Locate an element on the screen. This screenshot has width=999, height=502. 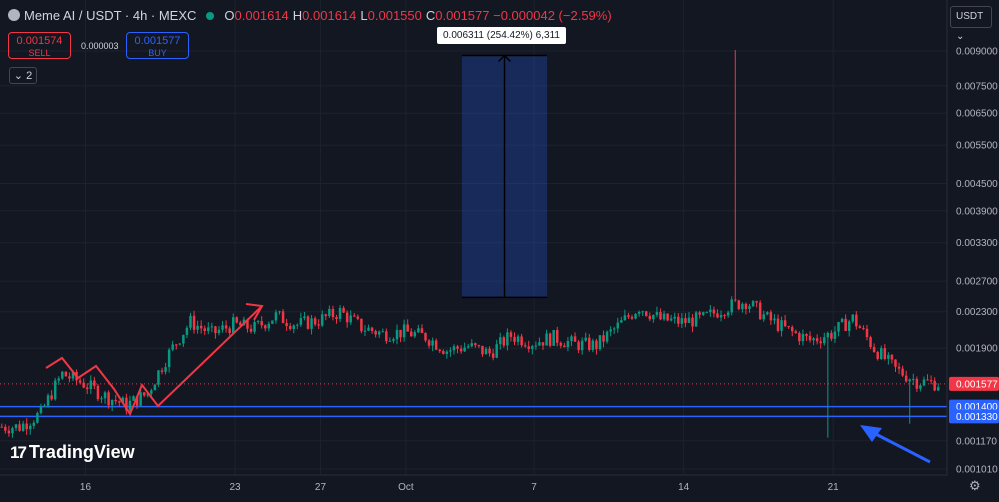
y-tick-label: 0.005500 is located at coordinates (977, 146).